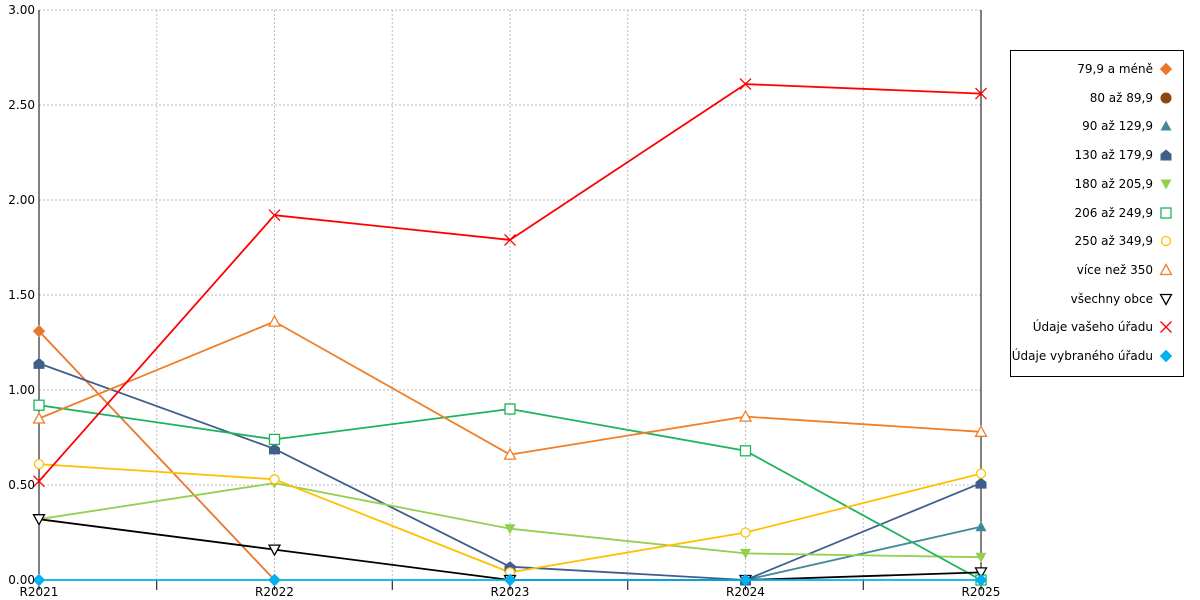  What do you see at coordinates (510, 529) in the screenshot?
I see `data-point-s5-R2023` at bounding box center [510, 529].